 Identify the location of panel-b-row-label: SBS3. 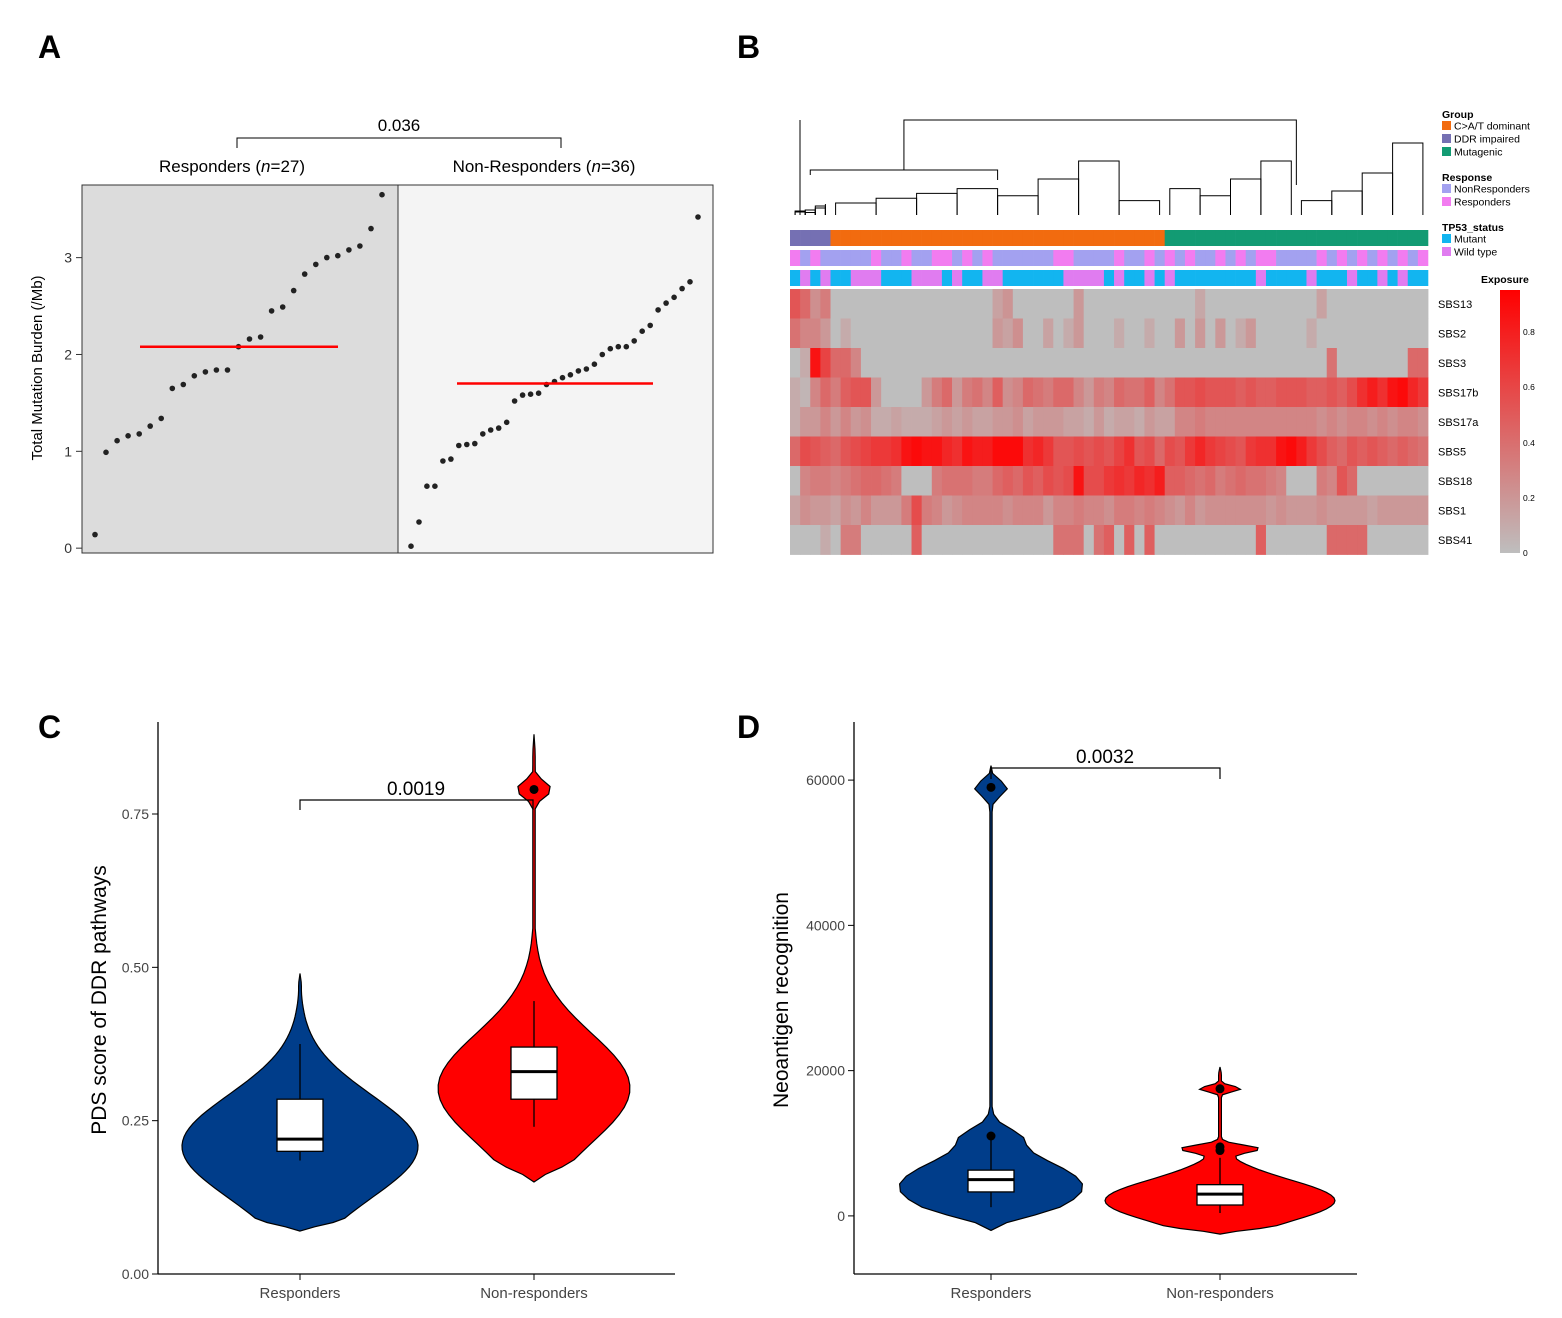
(1452, 364).